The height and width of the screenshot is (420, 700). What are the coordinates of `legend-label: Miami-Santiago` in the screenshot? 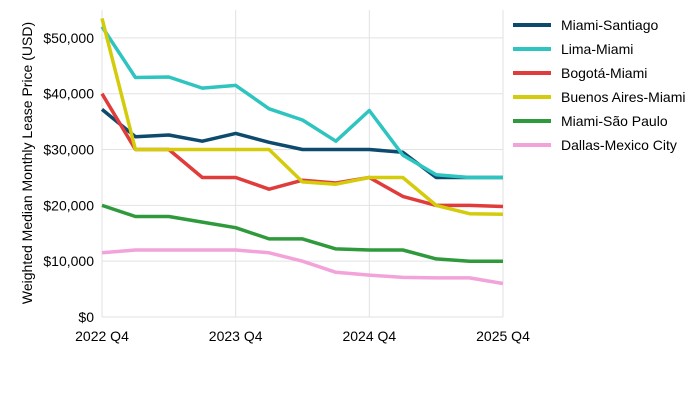 It's located at (609, 25).